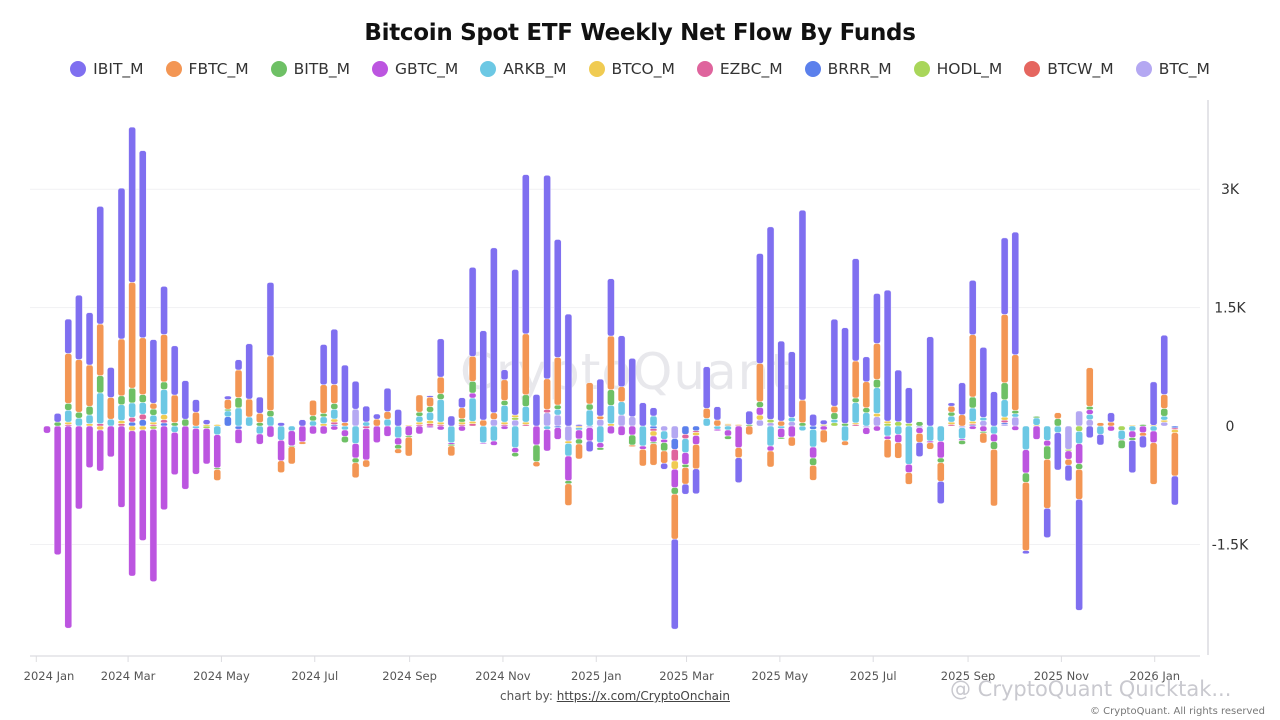  Describe the element at coordinates (887, 425) in the screenshot. I see `bar-segment-hodl_m` at that location.